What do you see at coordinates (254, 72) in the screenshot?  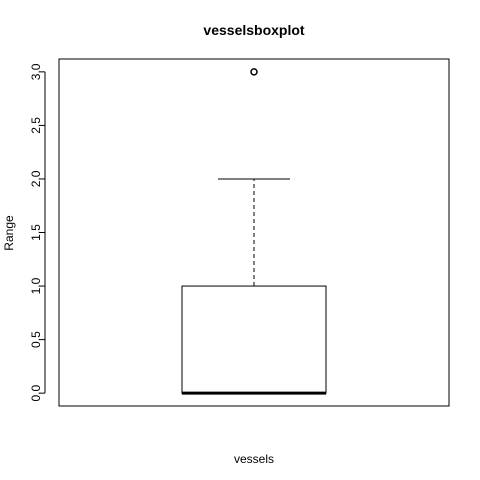 I see `outlier-point` at bounding box center [254, 72].